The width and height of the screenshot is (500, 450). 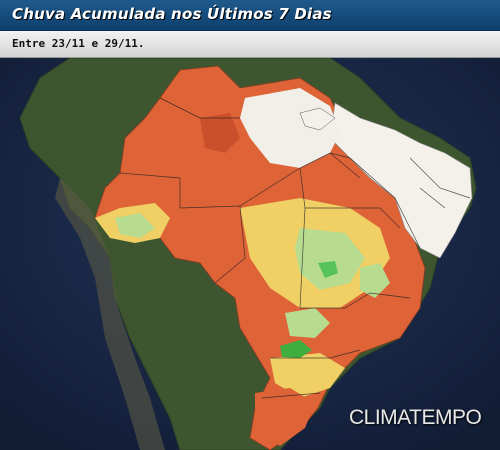 I want to click on title-bar: Chuva Acumulada nos Últimos 7 Dias, so click(x=250, y=15).